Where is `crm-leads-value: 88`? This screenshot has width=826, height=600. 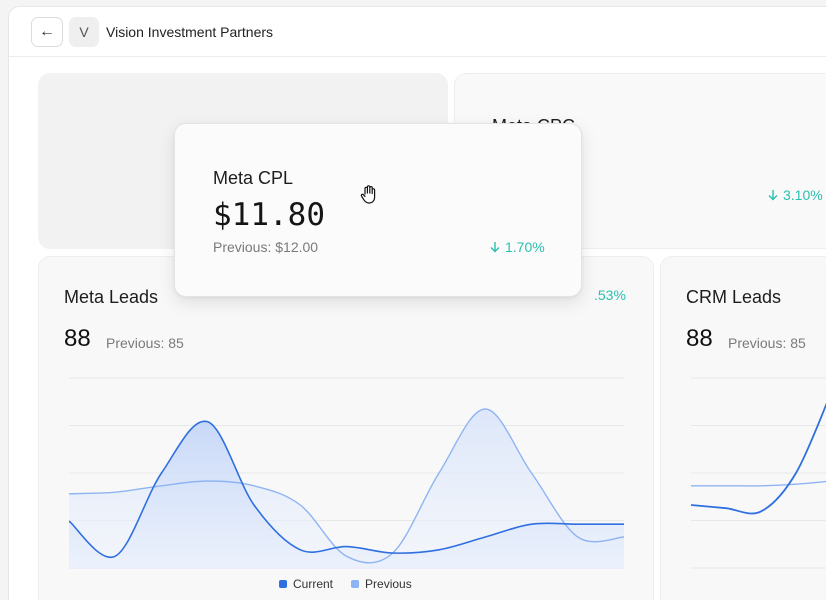
crm-leads-value: 88 is located at coordinates (699, 338).